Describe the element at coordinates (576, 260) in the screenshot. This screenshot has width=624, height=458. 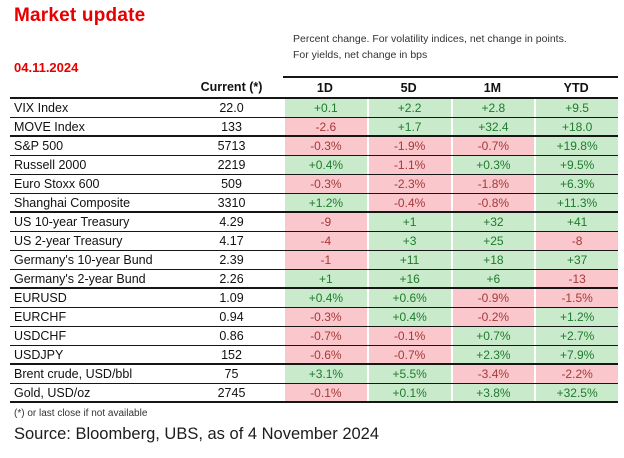
I see `change-cell: +37` at that location.